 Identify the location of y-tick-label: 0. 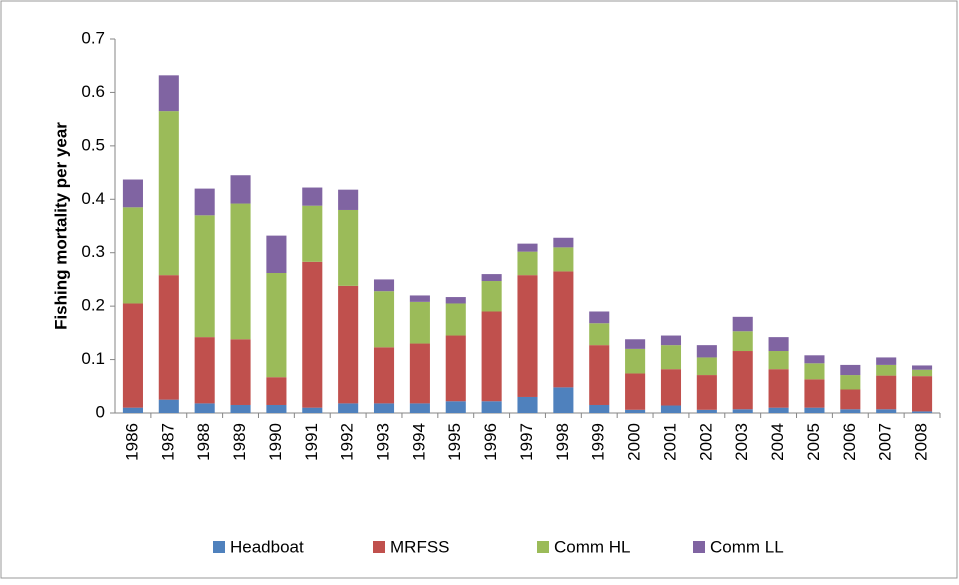
(100, 411).